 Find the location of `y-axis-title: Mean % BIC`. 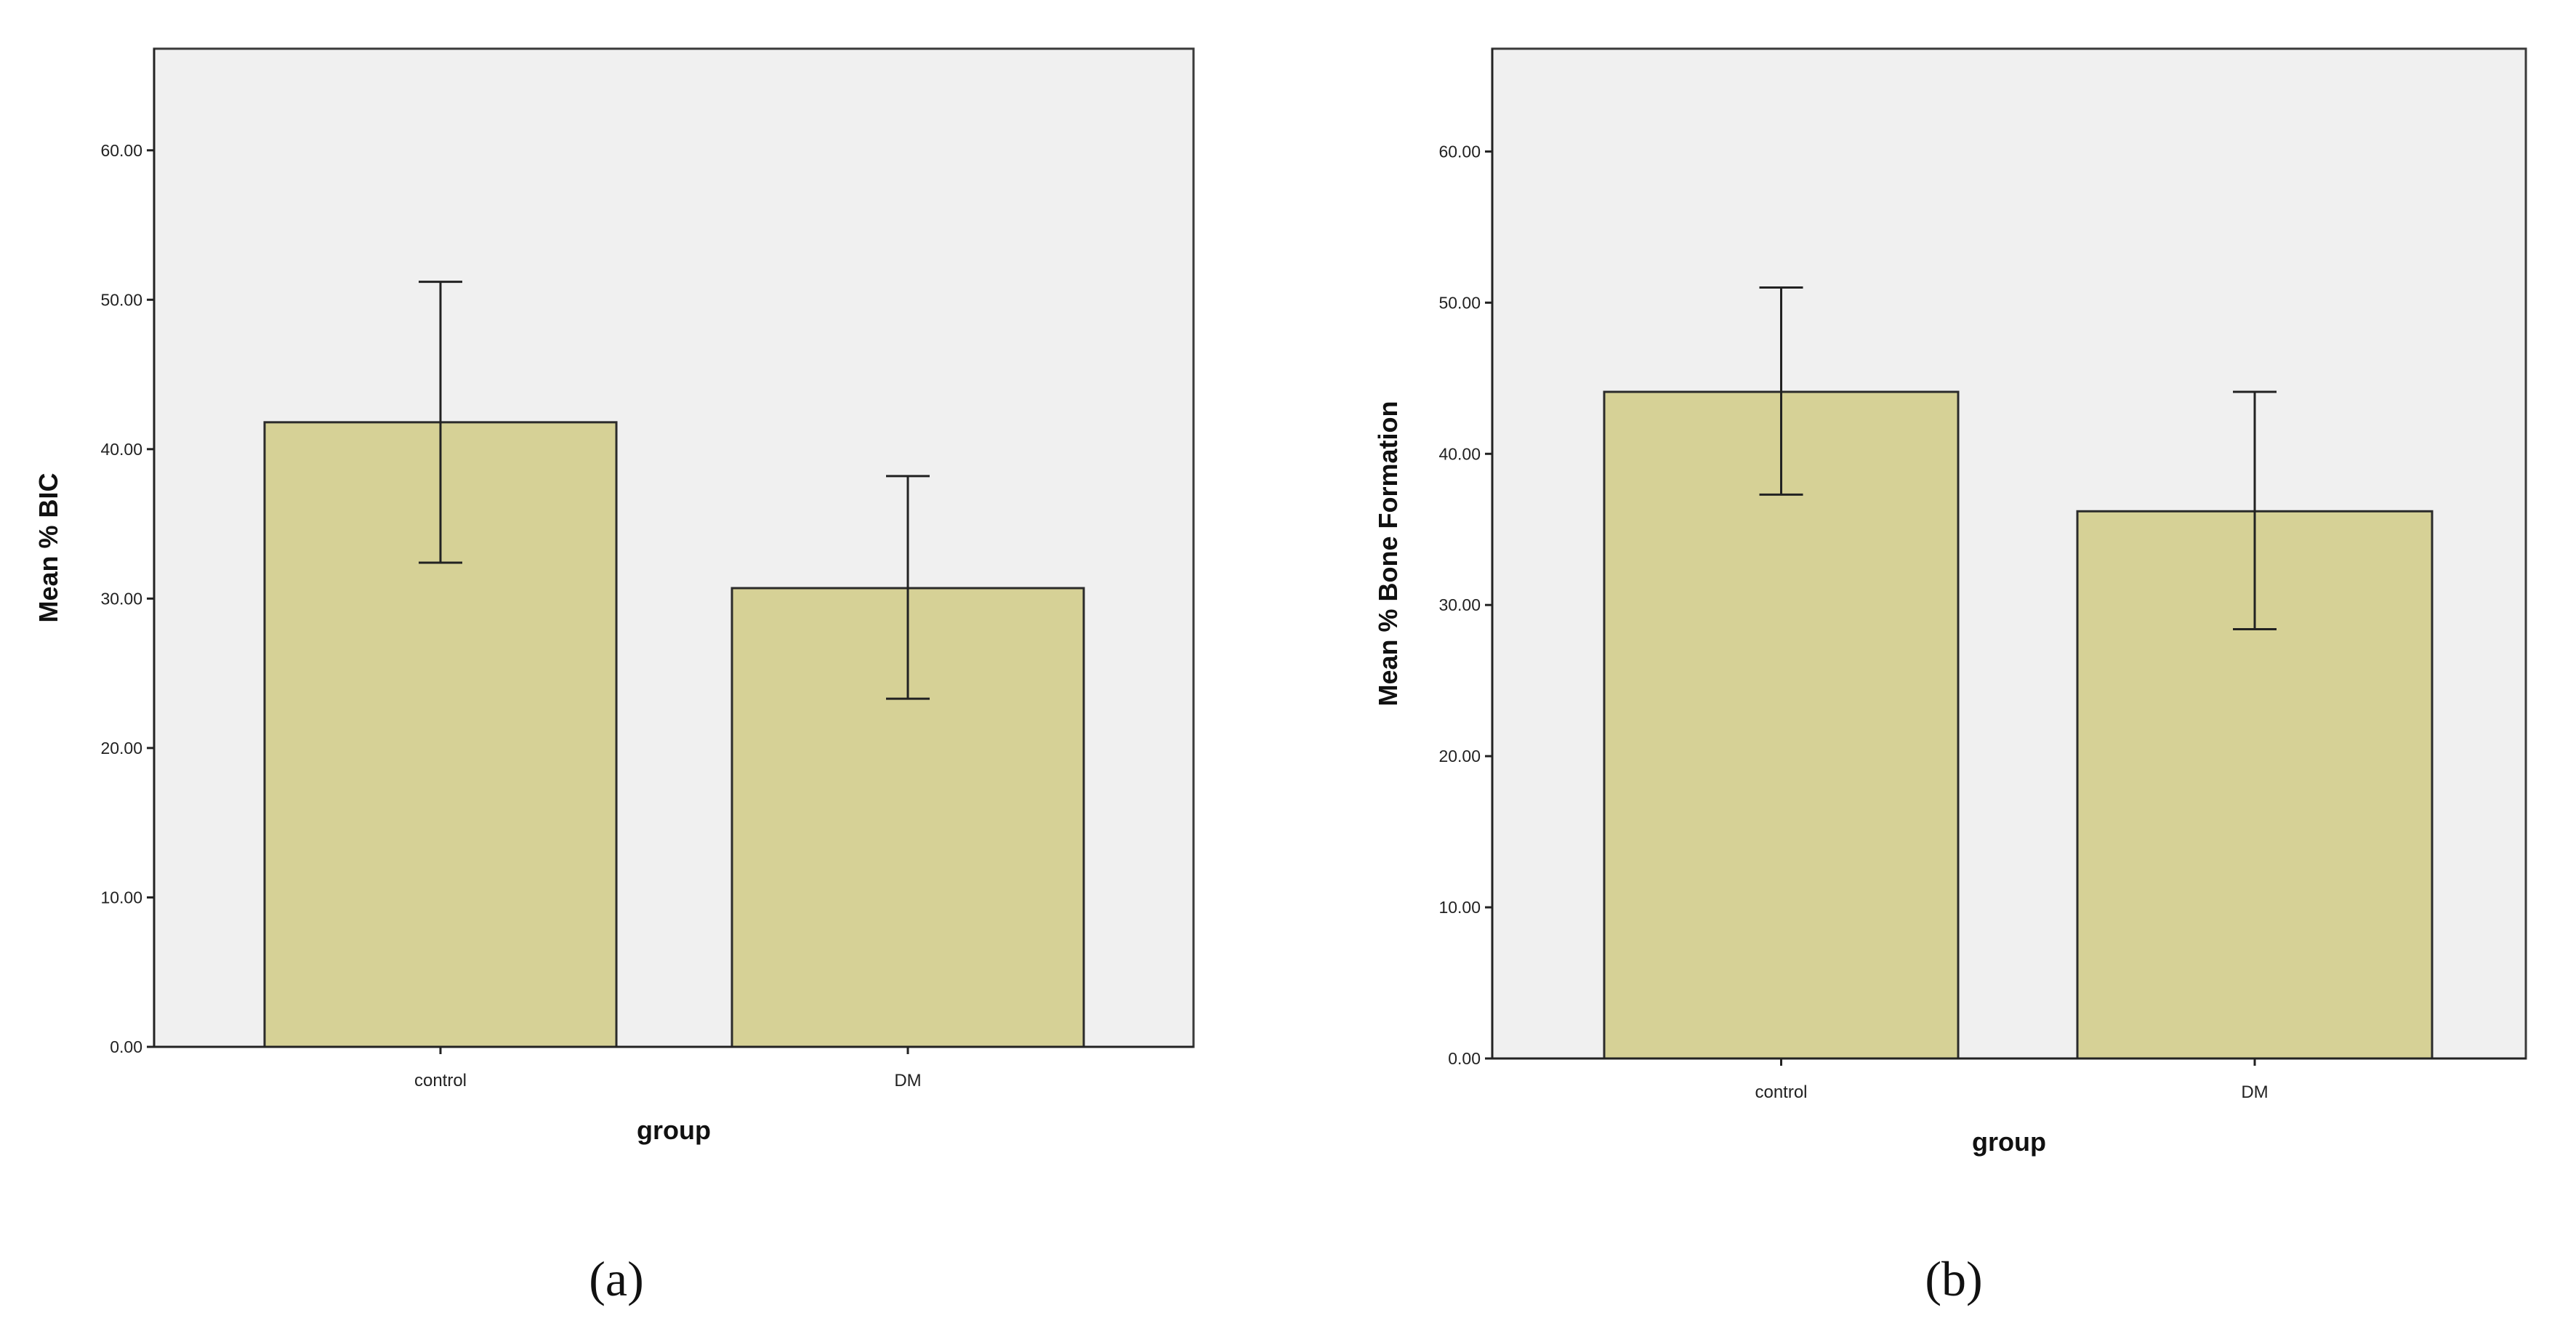

y-axis-title: Mean % BIC is located at coordinates (48, 547).